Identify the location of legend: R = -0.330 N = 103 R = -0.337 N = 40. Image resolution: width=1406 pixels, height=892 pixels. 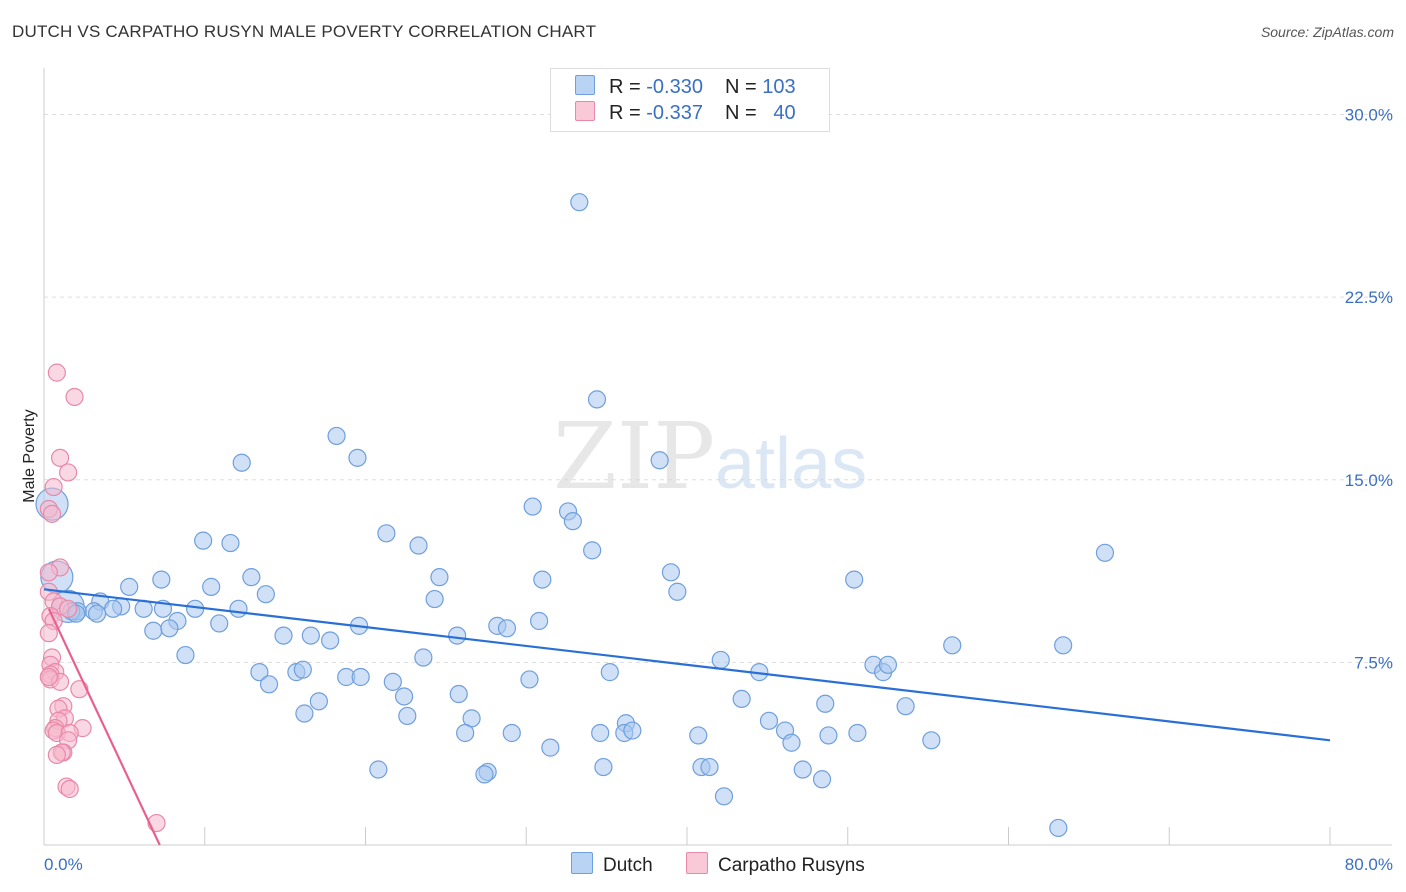
(690, 100).